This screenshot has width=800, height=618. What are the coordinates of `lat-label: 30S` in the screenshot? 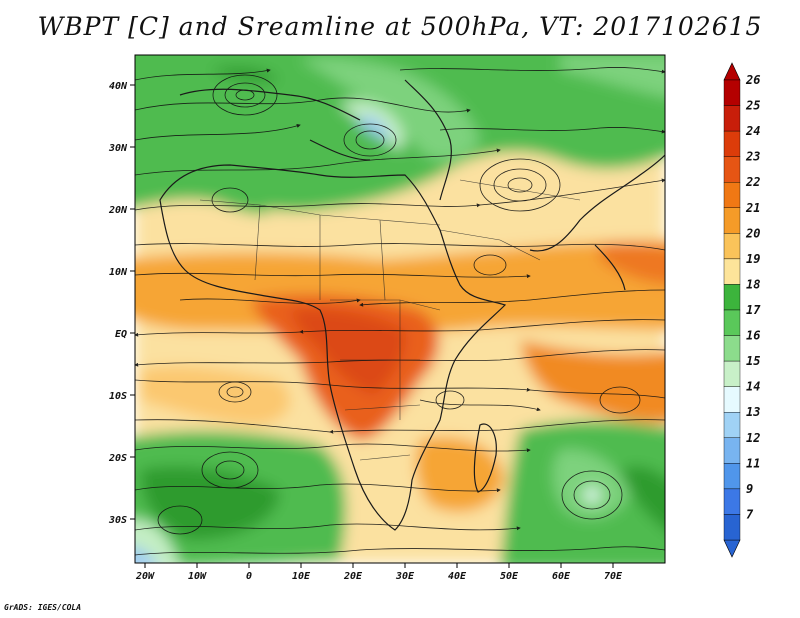 It's located at (117, 520).